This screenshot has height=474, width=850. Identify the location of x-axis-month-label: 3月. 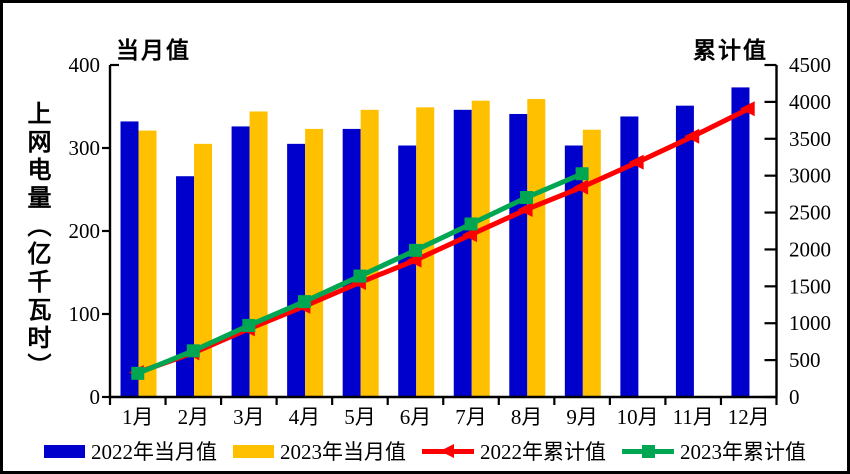
(249, 417).